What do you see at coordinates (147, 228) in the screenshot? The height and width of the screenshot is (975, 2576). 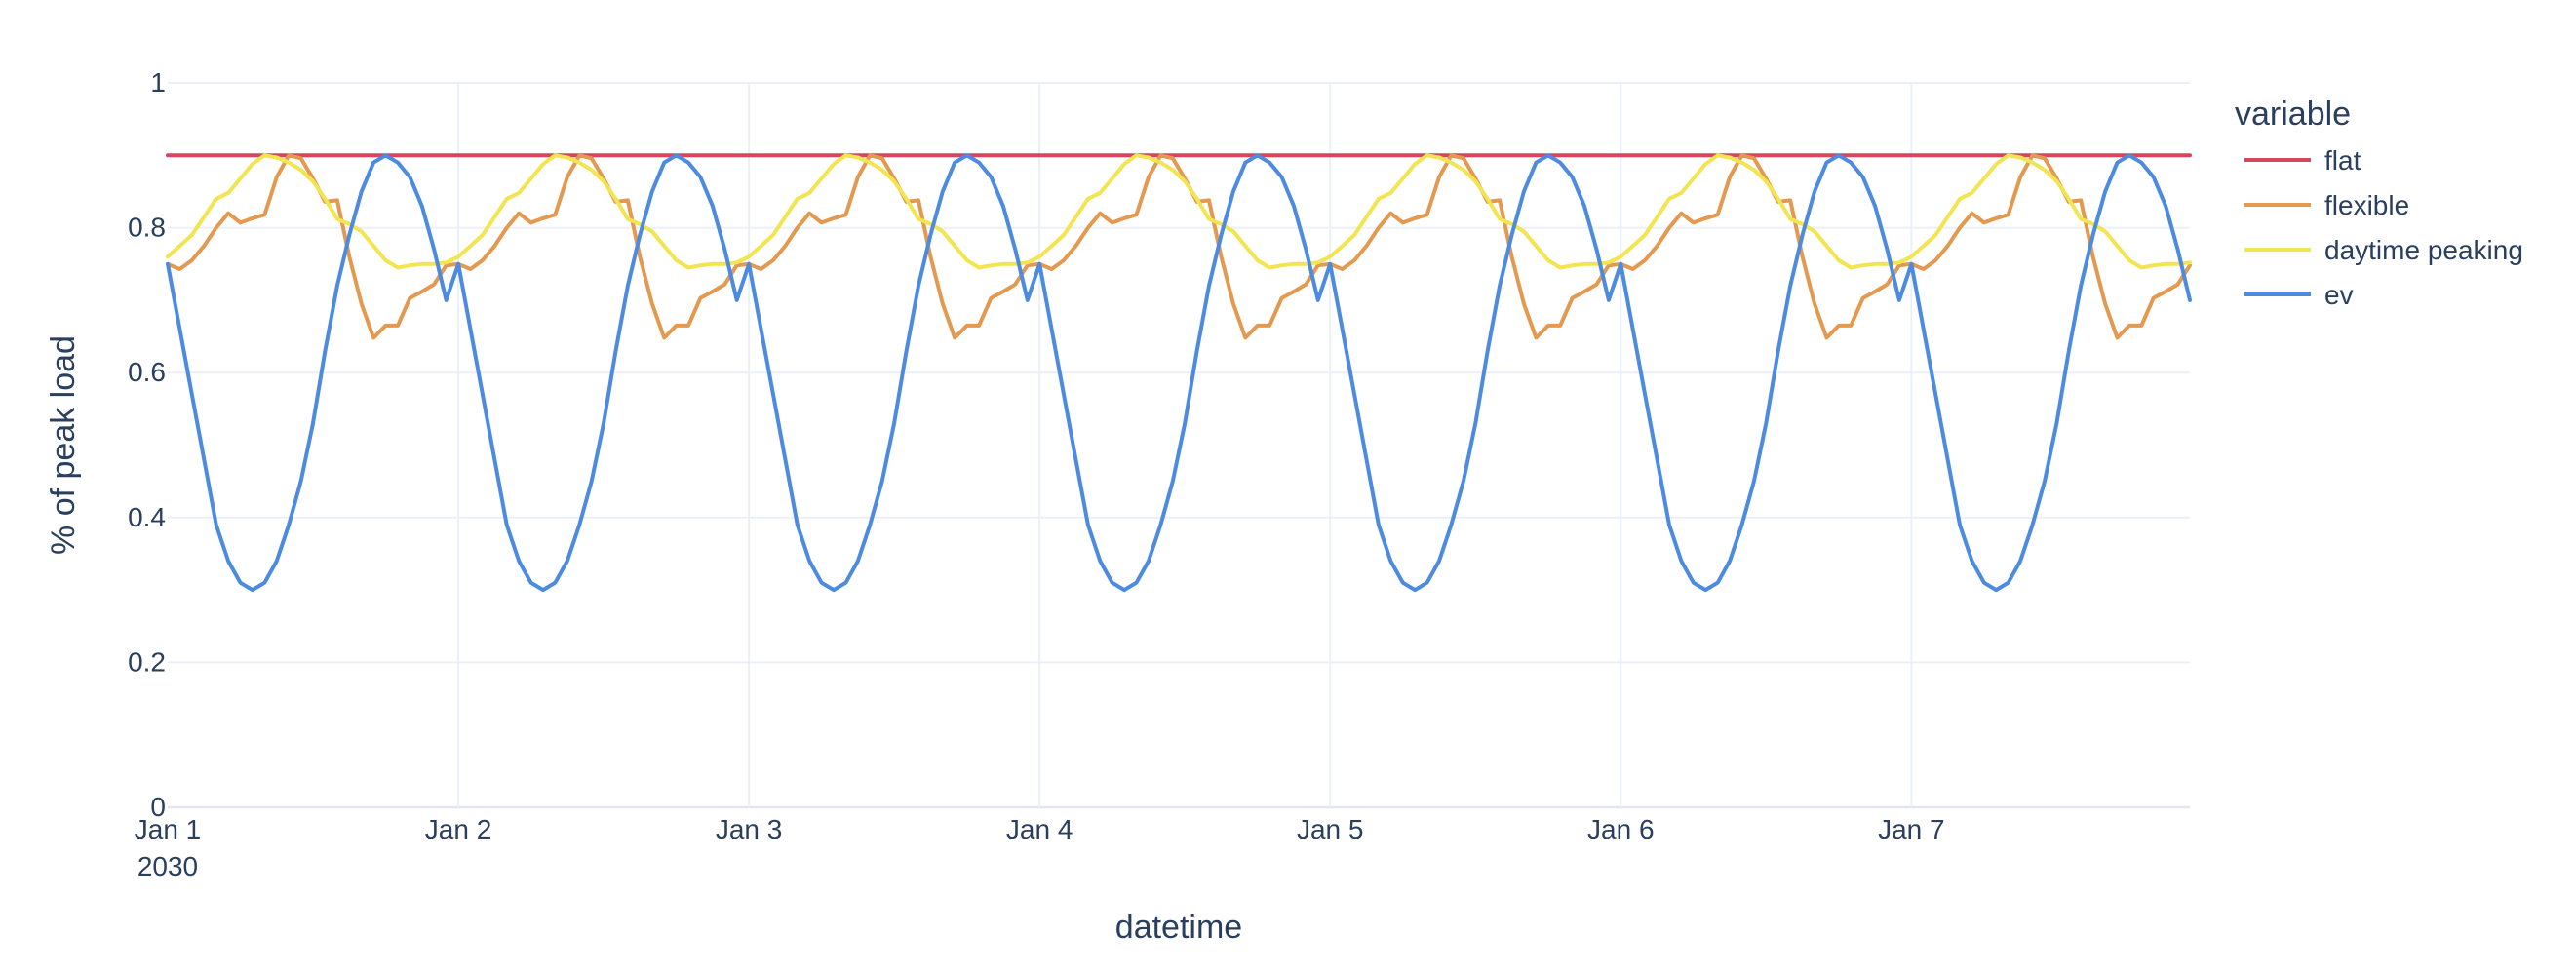 I see `y-tick-label: 0.8` at bounding box center [147, 228].